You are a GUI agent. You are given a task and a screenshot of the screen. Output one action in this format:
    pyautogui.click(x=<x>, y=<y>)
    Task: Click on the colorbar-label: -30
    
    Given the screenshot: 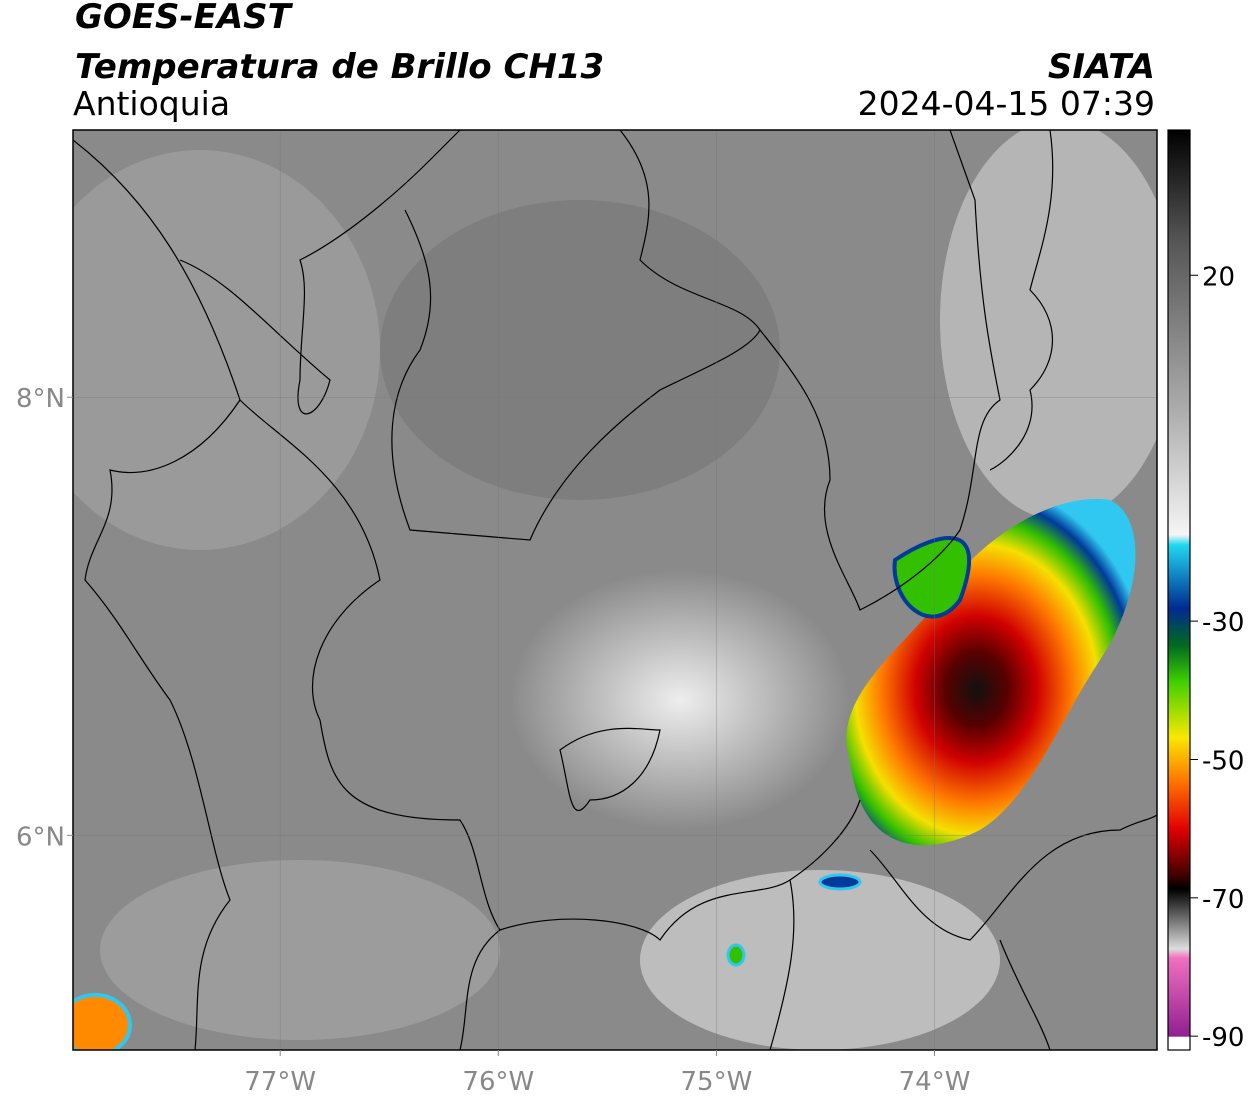 What is the action you would take?
    pyautogui.click(x=1223, y=623)
    